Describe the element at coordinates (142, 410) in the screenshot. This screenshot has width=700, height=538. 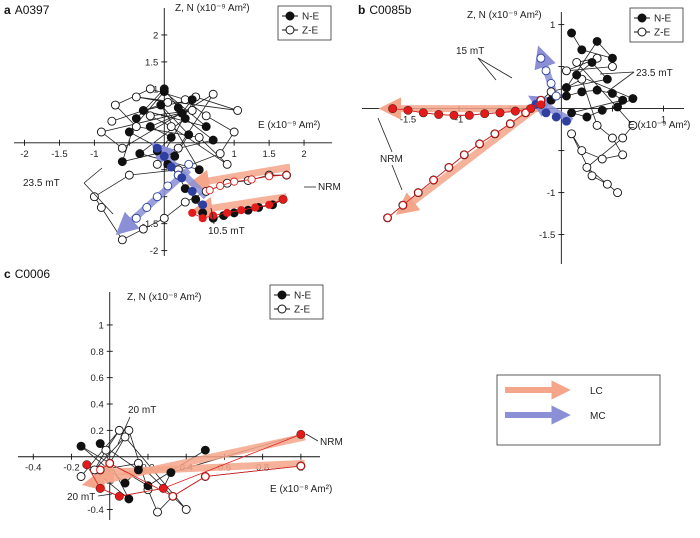
I see `panel-c-annot-20mT-top: 20 mT` at that location.